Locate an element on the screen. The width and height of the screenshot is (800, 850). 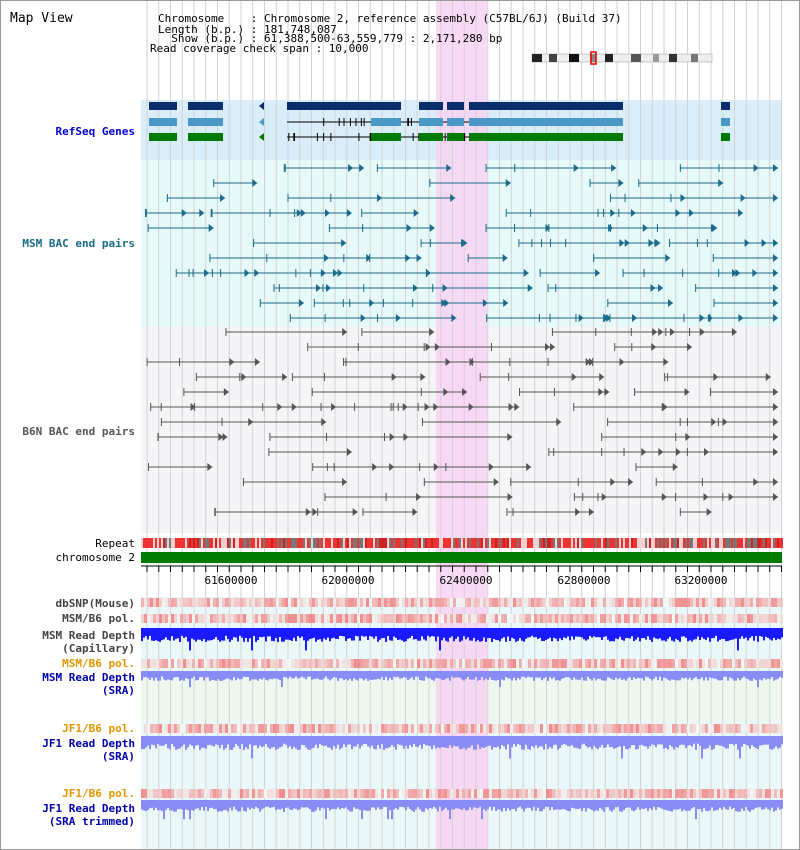
track-label-msm-read-depth: MSM Read Depth is located at coordinates (88, 635).